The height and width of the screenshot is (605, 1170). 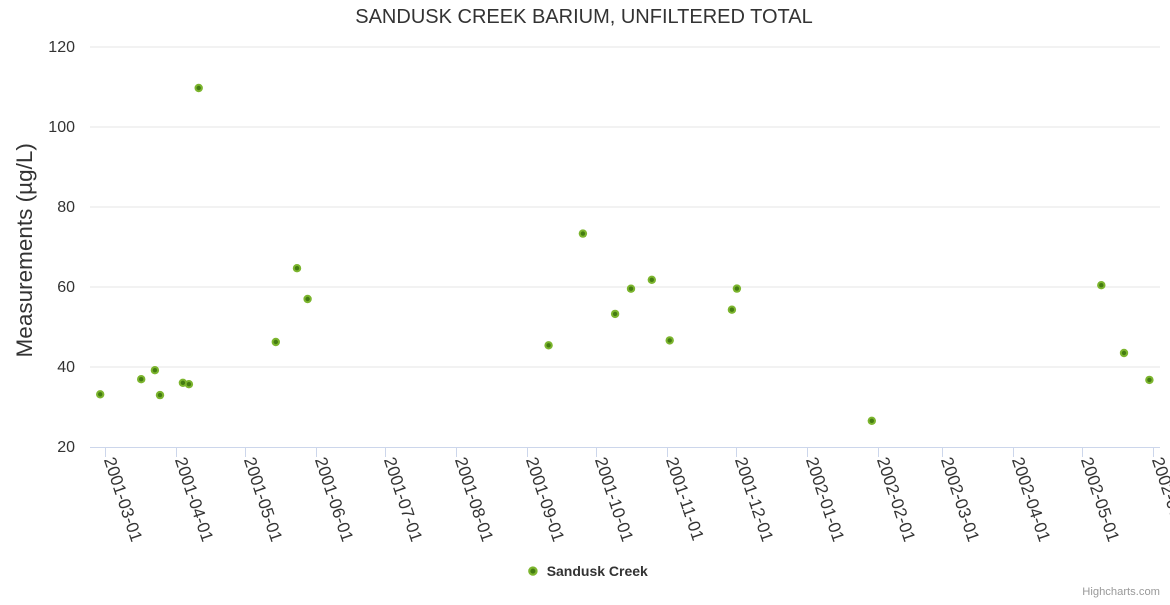 I want to click on svg-text: Measurements (µg/L), so click(x=24, y=250).